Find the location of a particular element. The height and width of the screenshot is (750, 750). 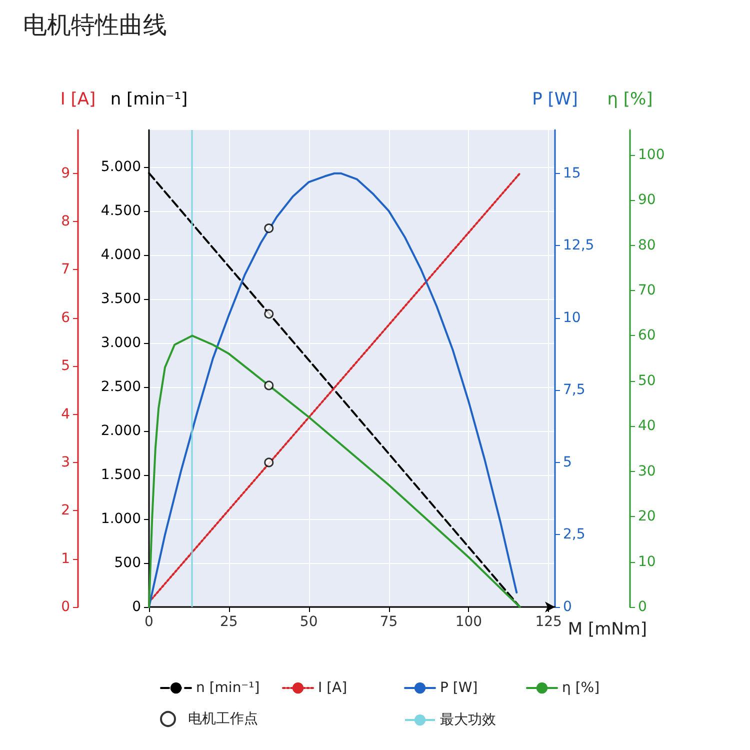

y2-tick-label: 2 is located at coordinates (65, 510).